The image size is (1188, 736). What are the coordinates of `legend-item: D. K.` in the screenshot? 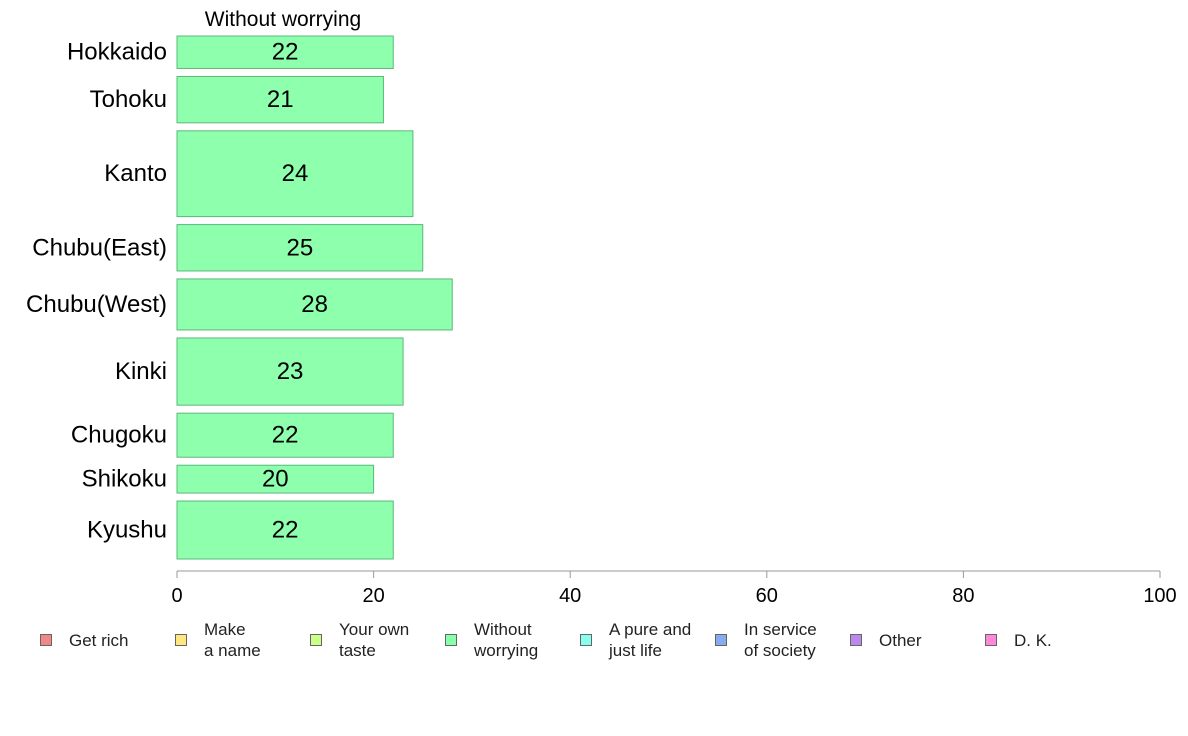 It's located at (1018, 640).